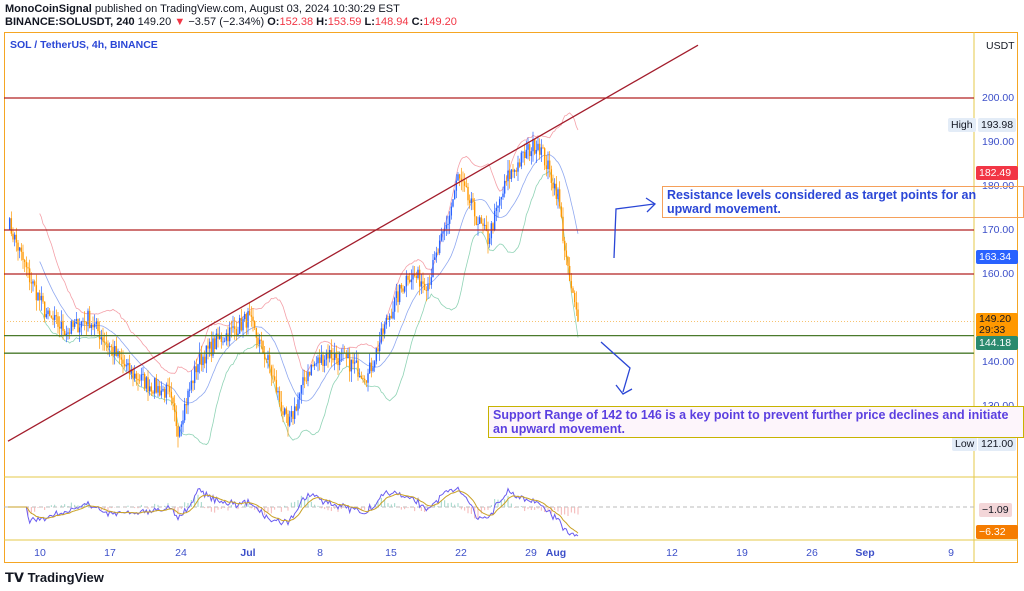 This screenshot has height=591, width=1024. I want to click on high-label: High, so click(962, 125).